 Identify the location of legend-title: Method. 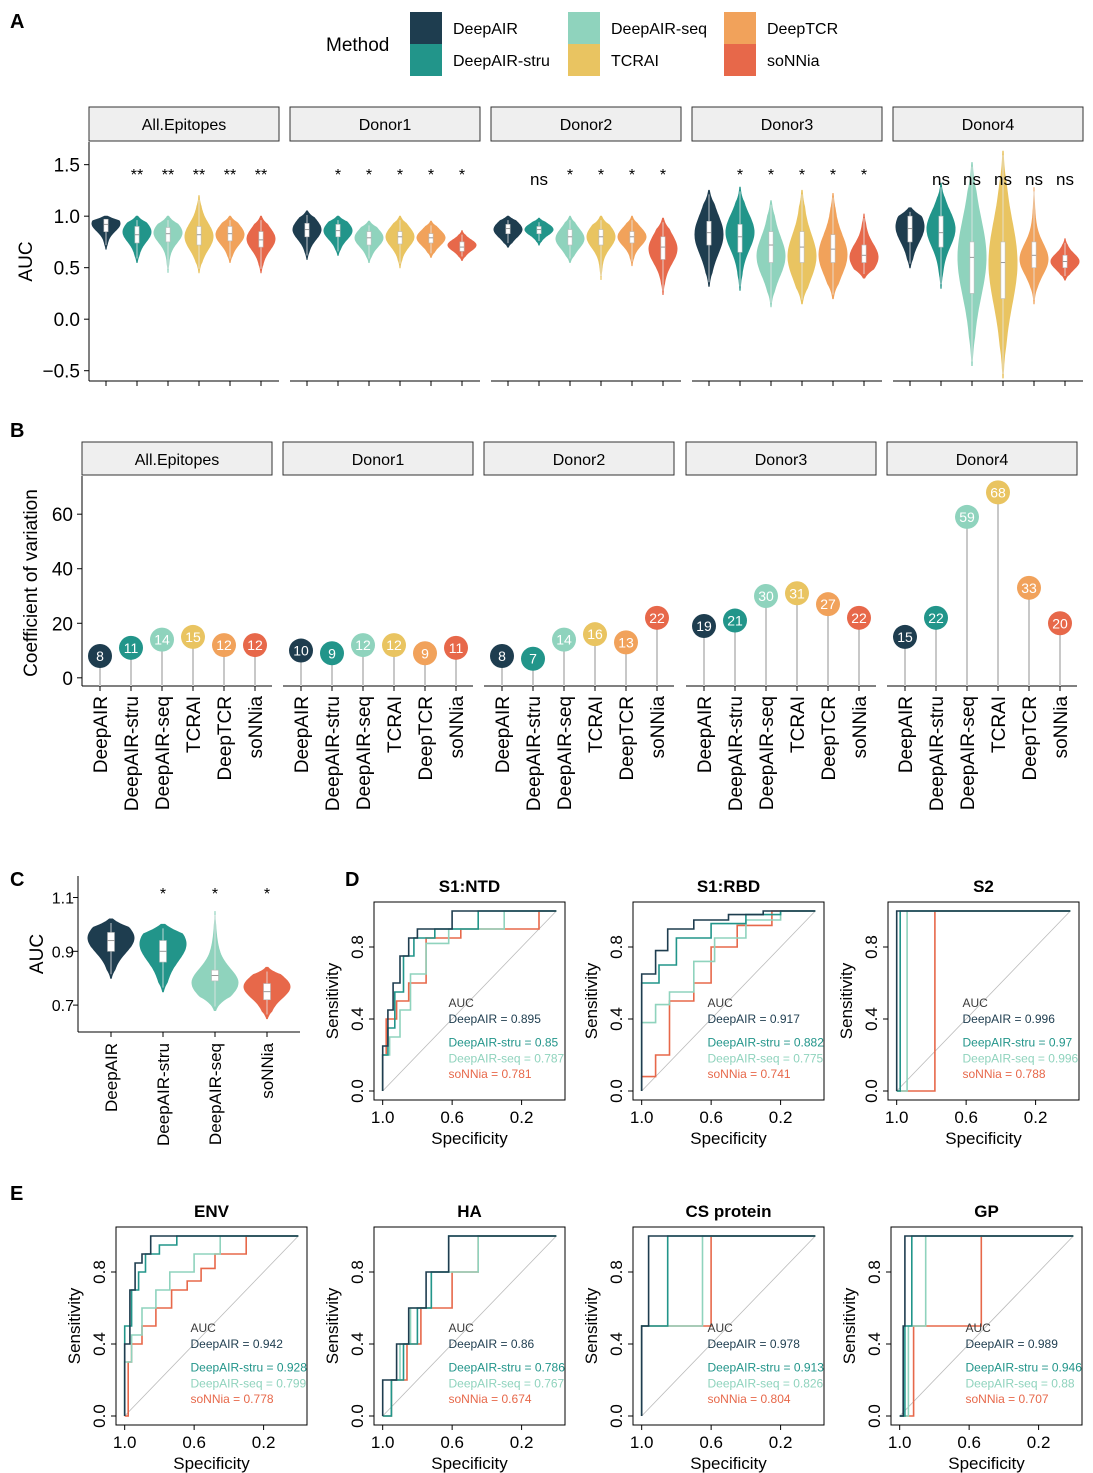
(357, 45).